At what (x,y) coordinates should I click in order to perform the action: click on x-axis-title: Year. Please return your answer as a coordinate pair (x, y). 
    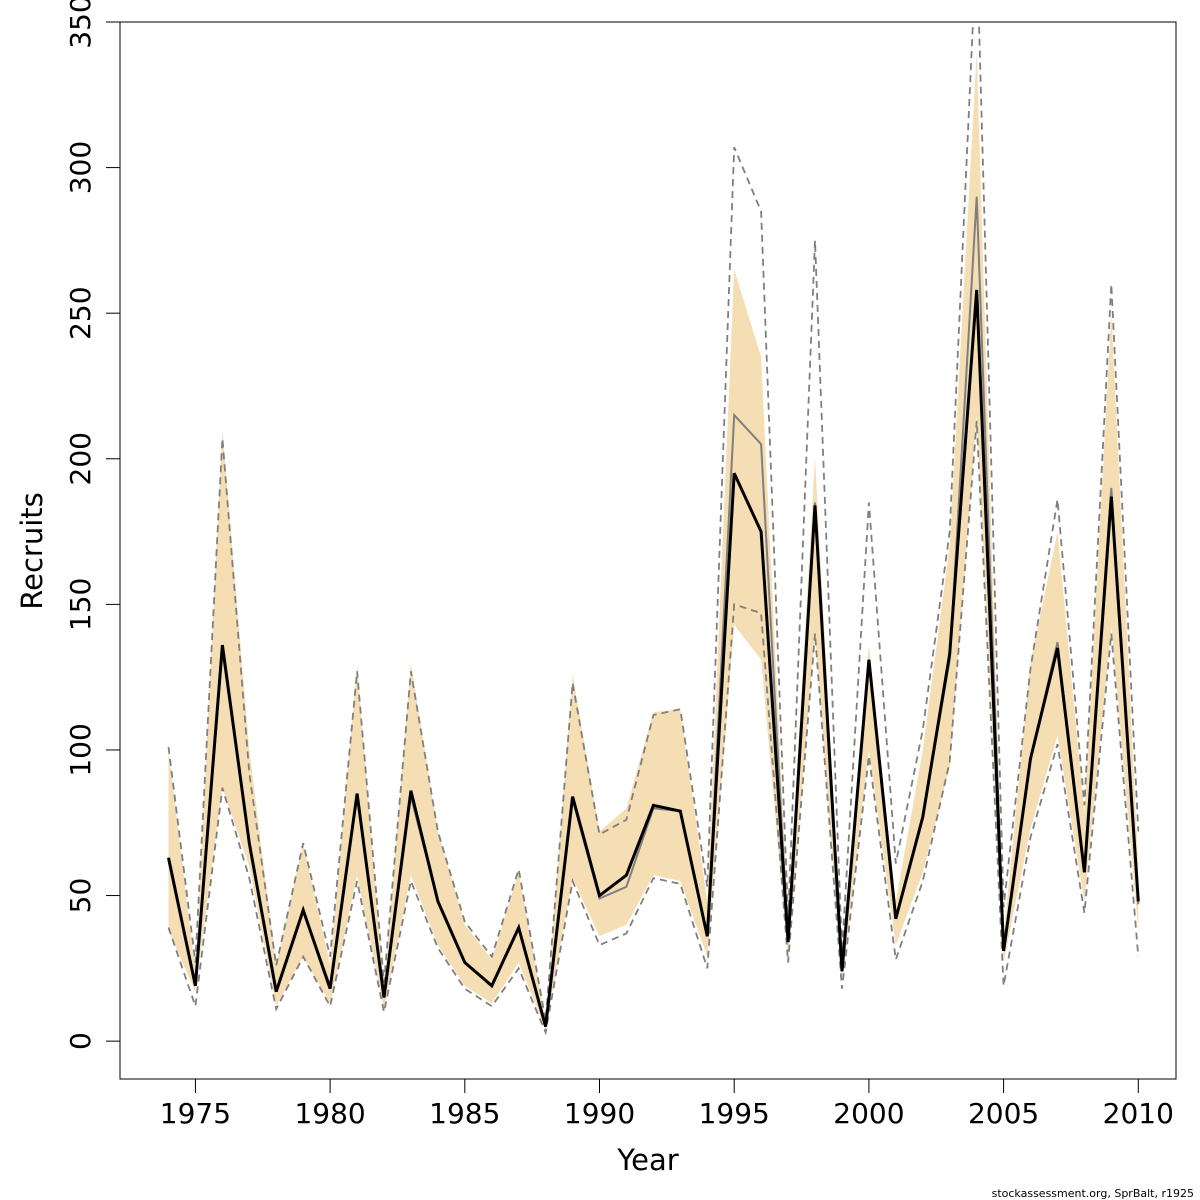
    Looking at the image, I should click on (647, 1160).